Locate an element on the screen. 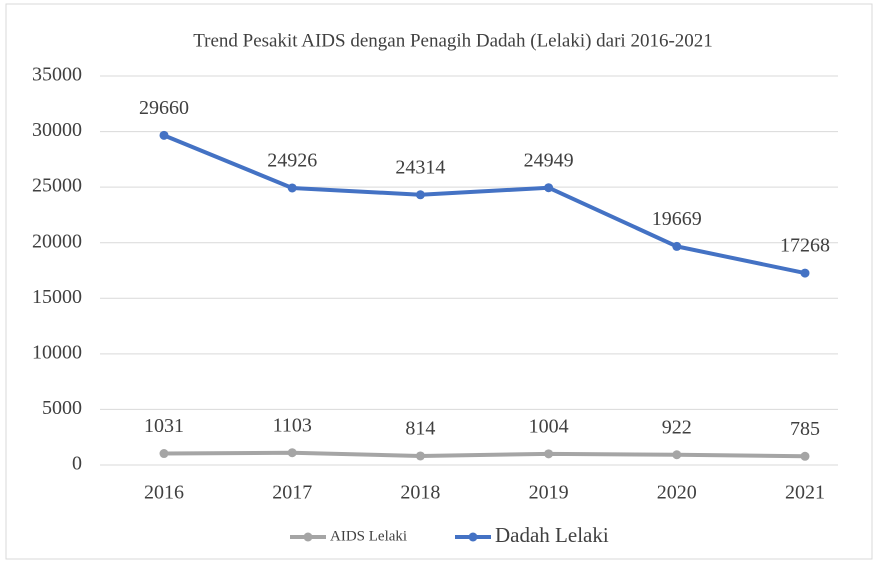 This screenshot has height=563, width=877. x-tick-label: 2020 is located at coordinates (677, 493).